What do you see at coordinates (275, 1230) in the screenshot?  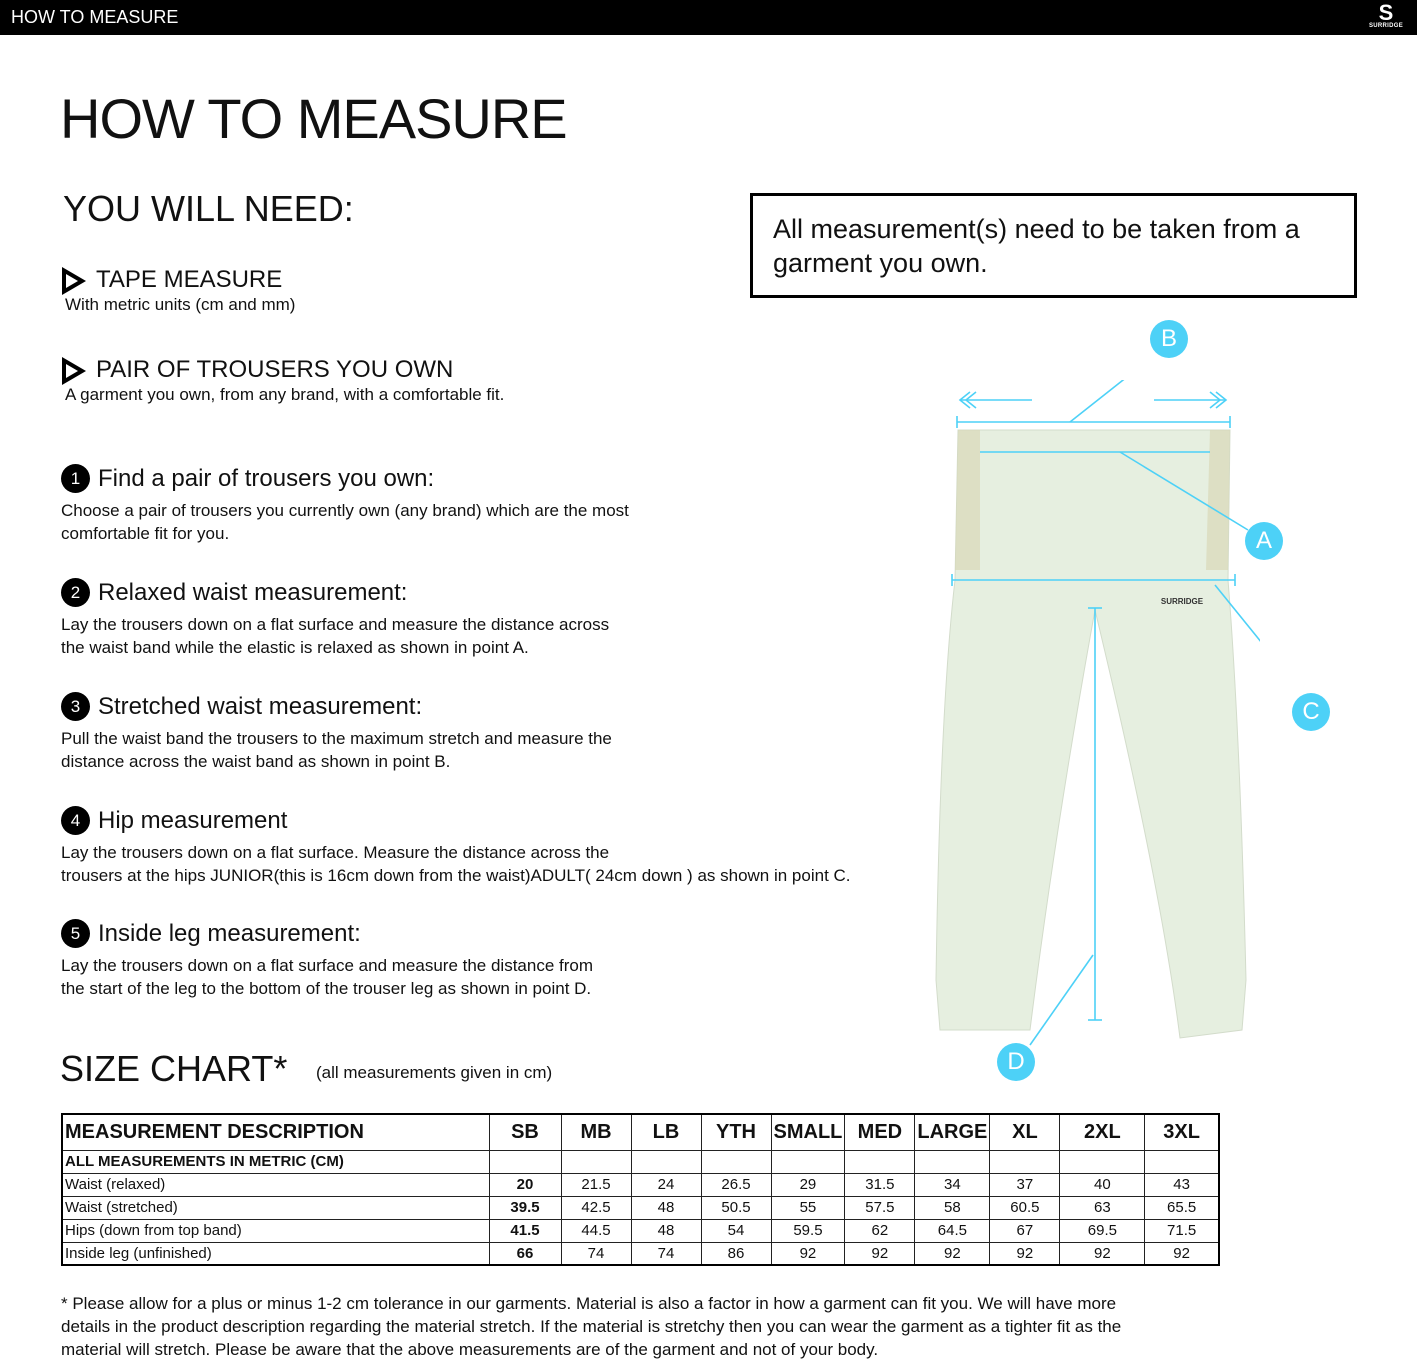 I see `row-label: Hips (down from top band)` at bounding box center [275, 1230].